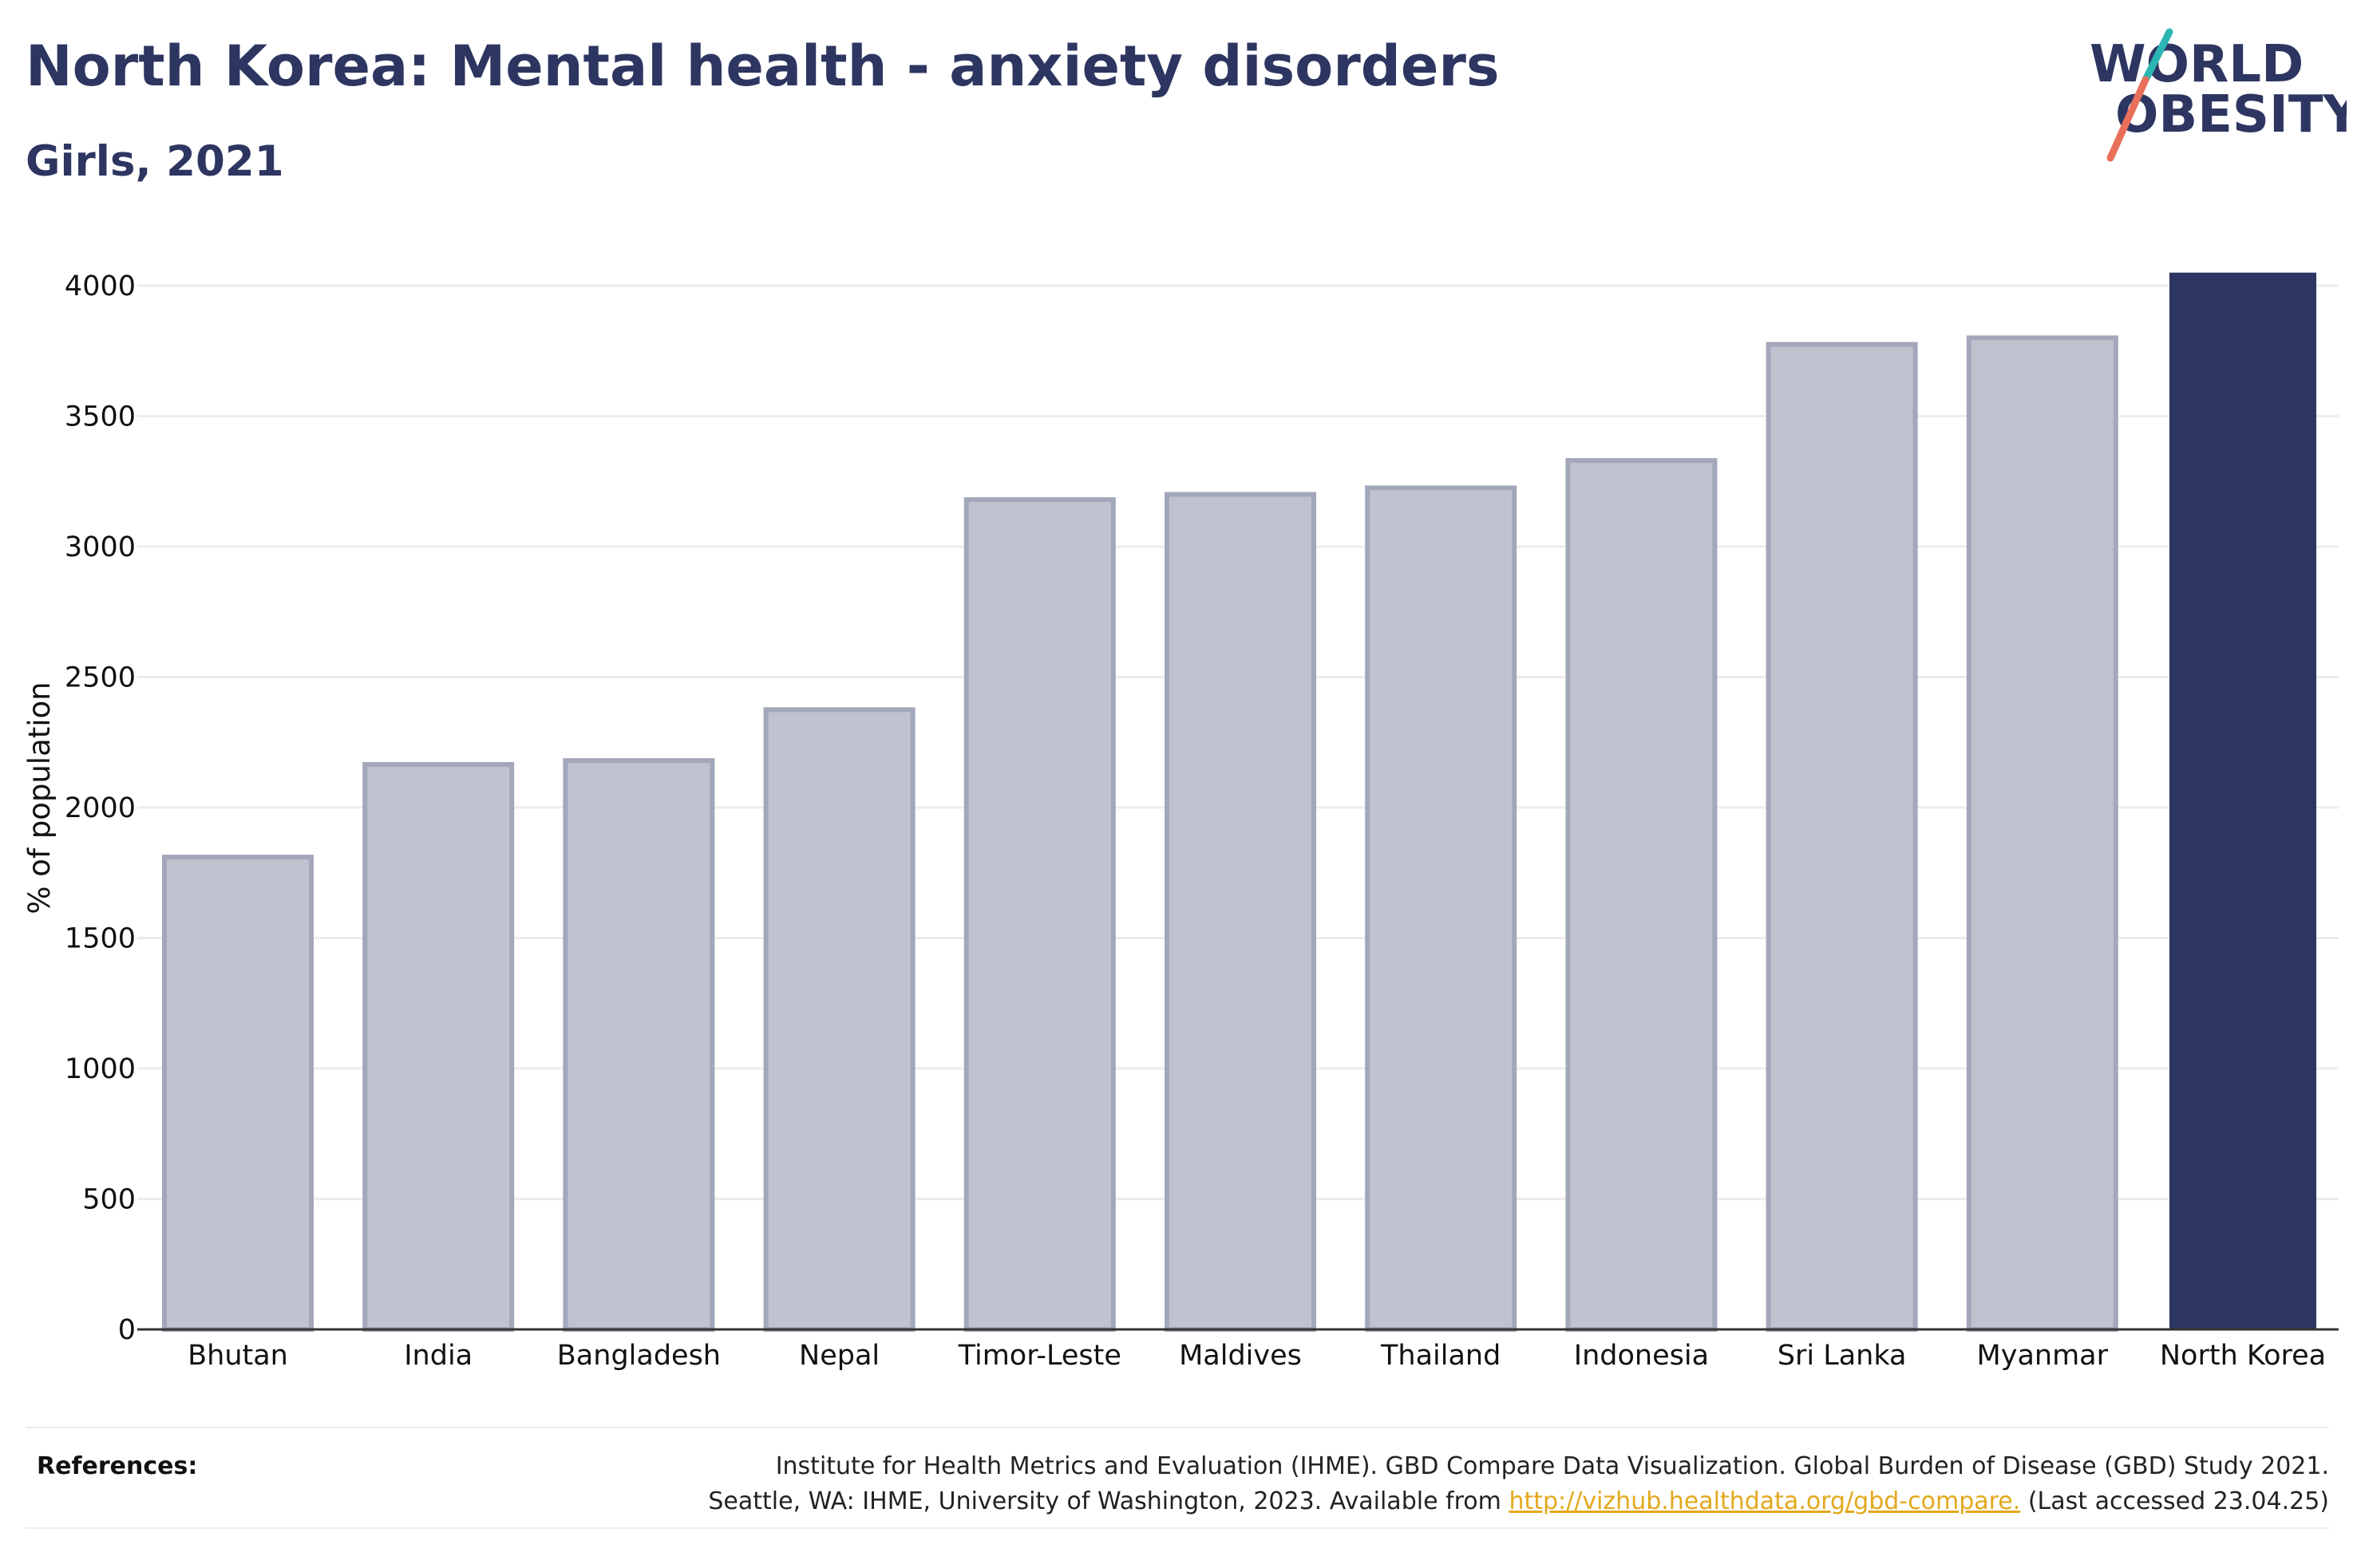 This screenshot has height=1568, width=2361. What do you see at coordinates (2042, 833) in the screenshot?
I see `bar-myanmar` at bounding box center [2042, 833].